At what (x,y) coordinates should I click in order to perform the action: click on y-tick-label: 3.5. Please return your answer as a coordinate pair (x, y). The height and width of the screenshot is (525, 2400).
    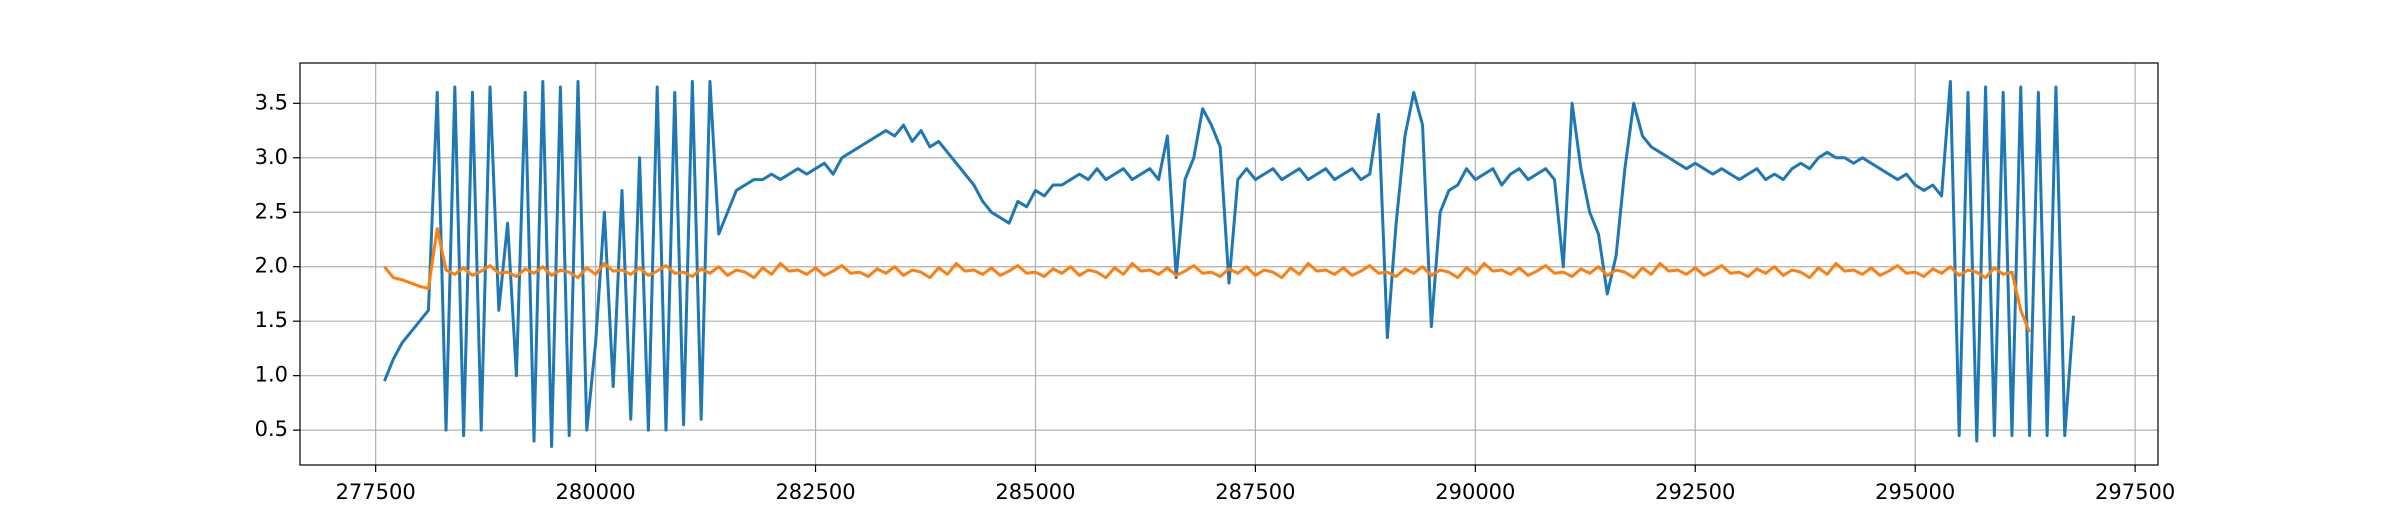
    Looking at the image, I should click on (271, 102).